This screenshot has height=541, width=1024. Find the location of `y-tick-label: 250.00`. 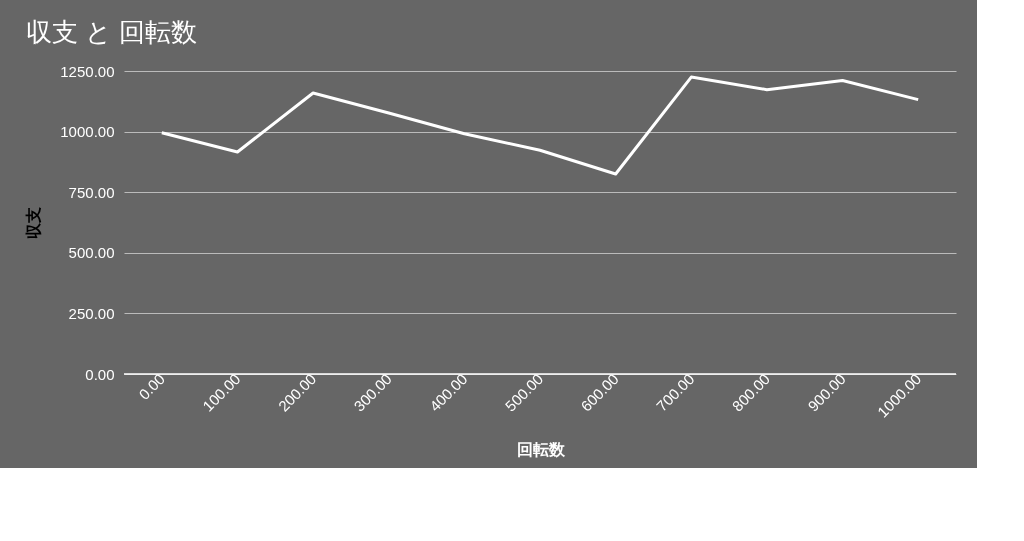

y-tick-label: 250.00 is located at coordinates (91, 313).